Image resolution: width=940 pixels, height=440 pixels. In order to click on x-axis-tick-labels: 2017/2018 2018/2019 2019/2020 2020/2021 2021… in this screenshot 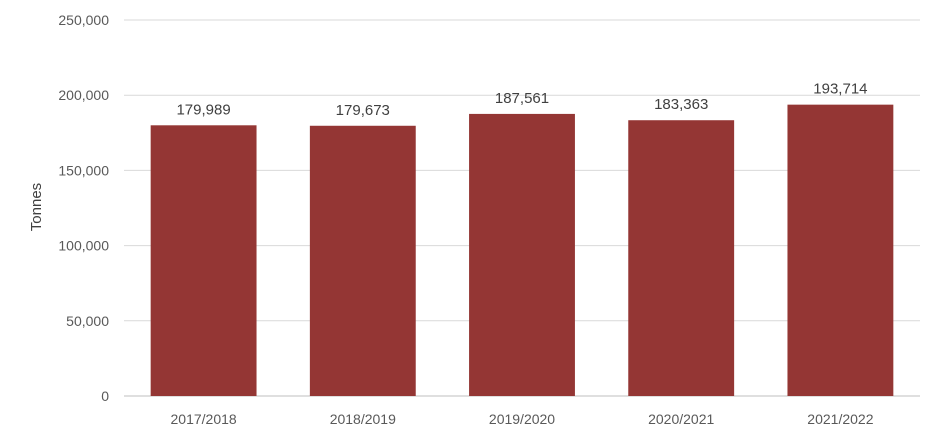, I will do `click(522, 419)`.